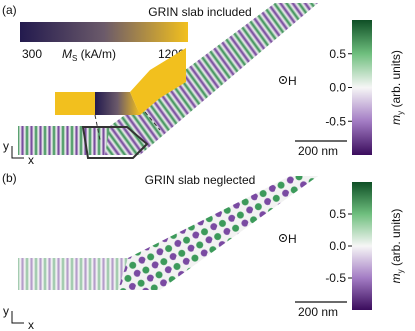 Image resolution: width=415 pixels, height=331 pixels. I want to click on gold-slab-left, so click(75, 103).